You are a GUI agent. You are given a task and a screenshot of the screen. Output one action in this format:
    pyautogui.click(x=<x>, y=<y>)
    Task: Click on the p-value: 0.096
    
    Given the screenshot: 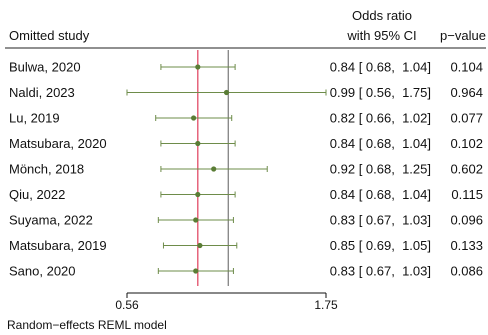 What is the action you would take?
    pyautogui.click(x=466, y=220)
    